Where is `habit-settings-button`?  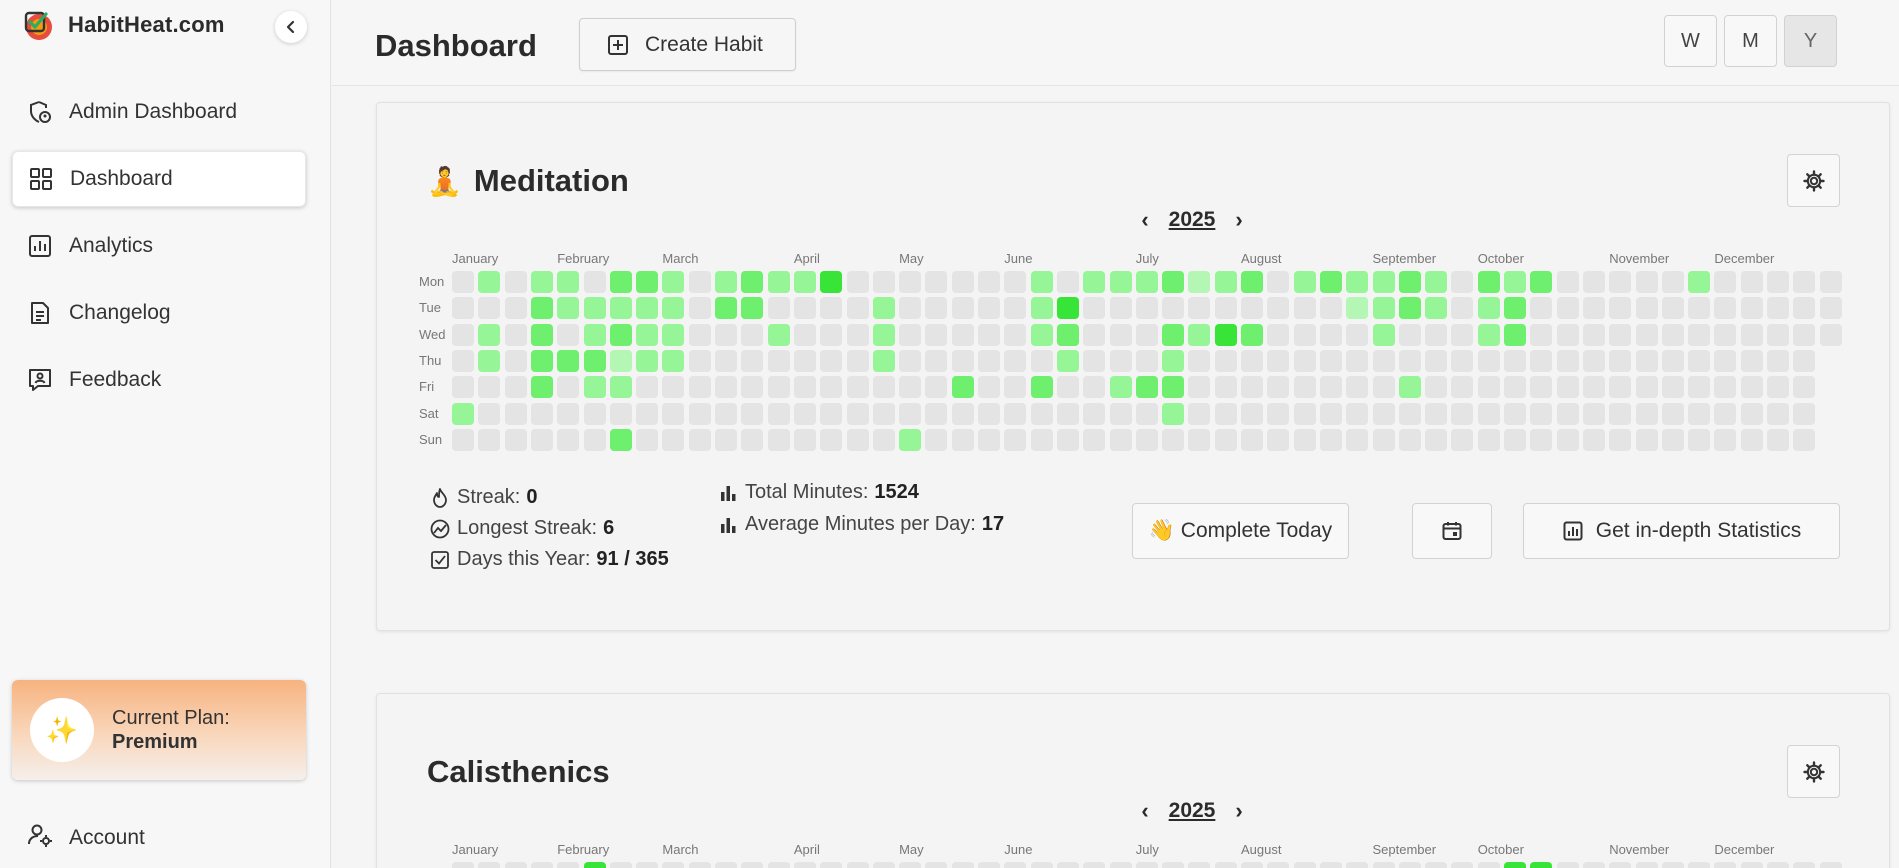
habit-settings-button is located at coordinates (1813, 180).